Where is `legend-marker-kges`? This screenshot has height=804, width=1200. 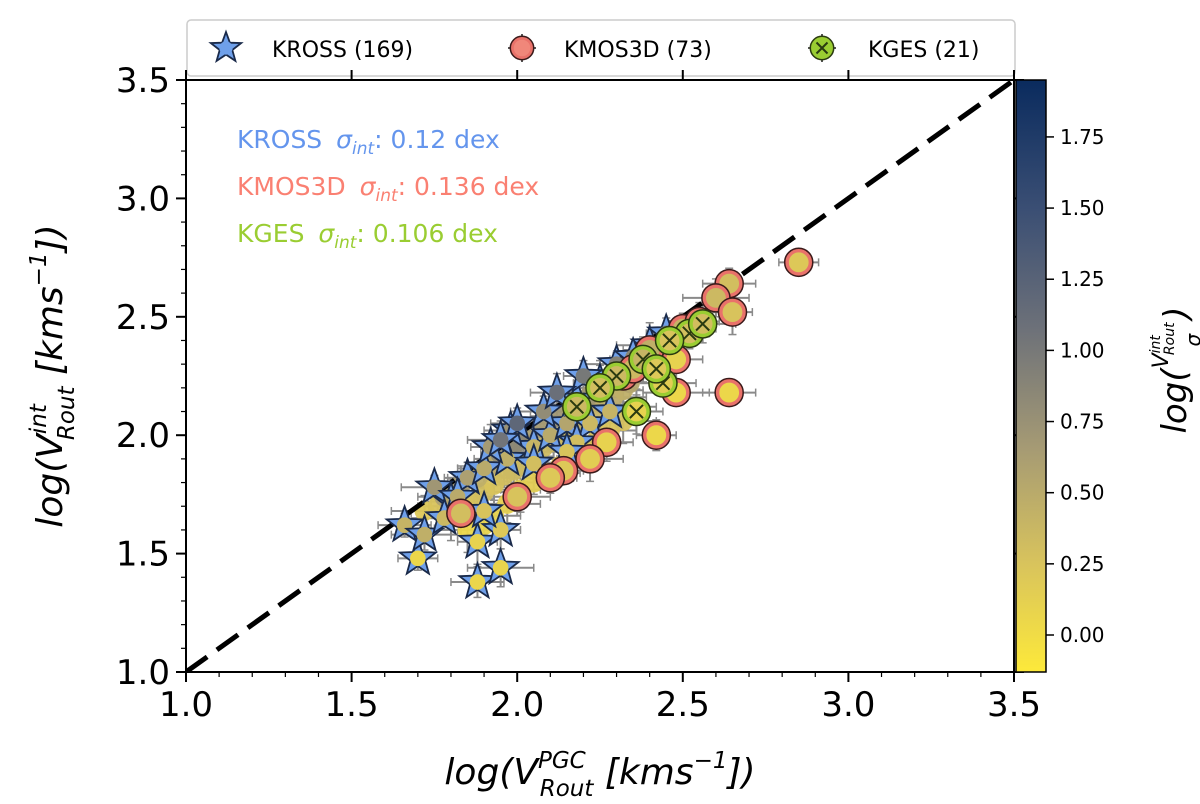
legend-marker-kges is located at coordinates (822, 48).